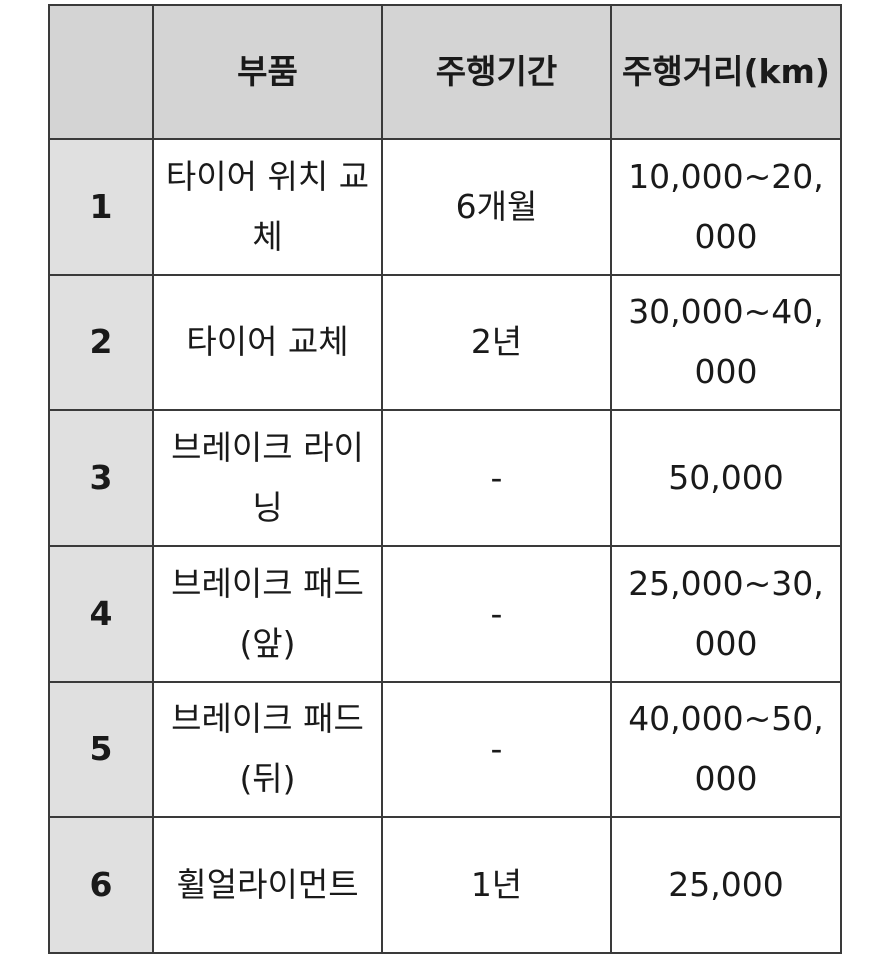 The width and height of the screenshot is (889, 959). Describe the element at coordinates (496, 342) in the screenshot. I see `period-cell: 2년` at that location.